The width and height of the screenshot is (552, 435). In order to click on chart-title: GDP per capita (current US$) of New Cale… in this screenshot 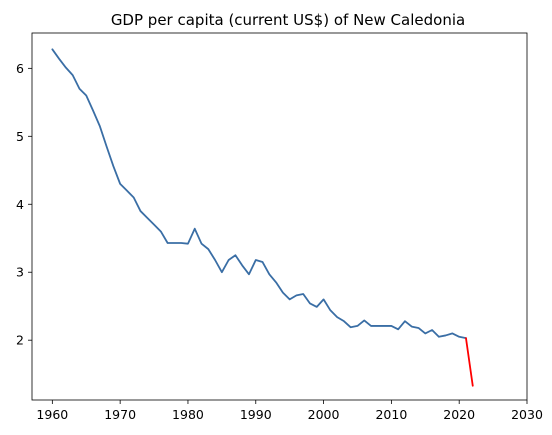, I will do `click(288, 20)`.